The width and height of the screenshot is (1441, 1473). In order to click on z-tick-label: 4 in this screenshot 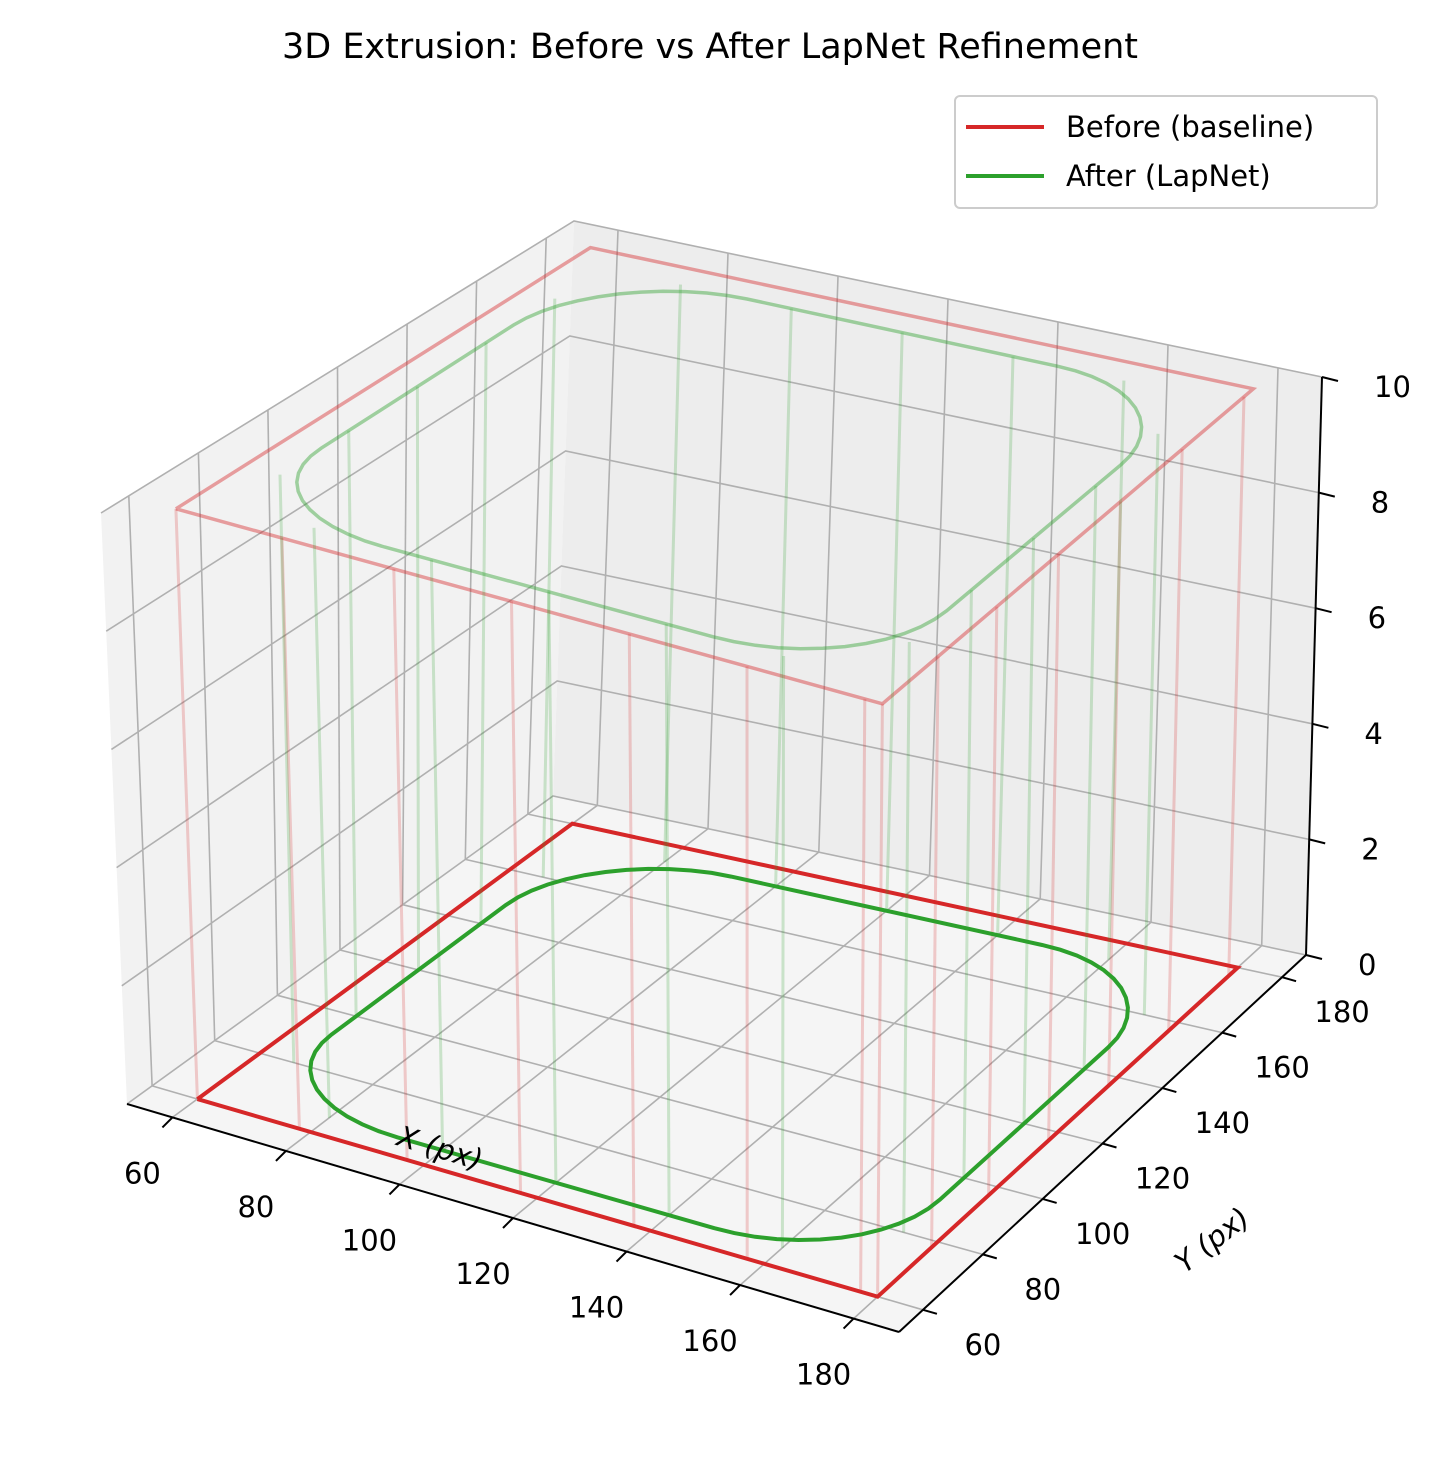, I will do `click(1373, 734)`.